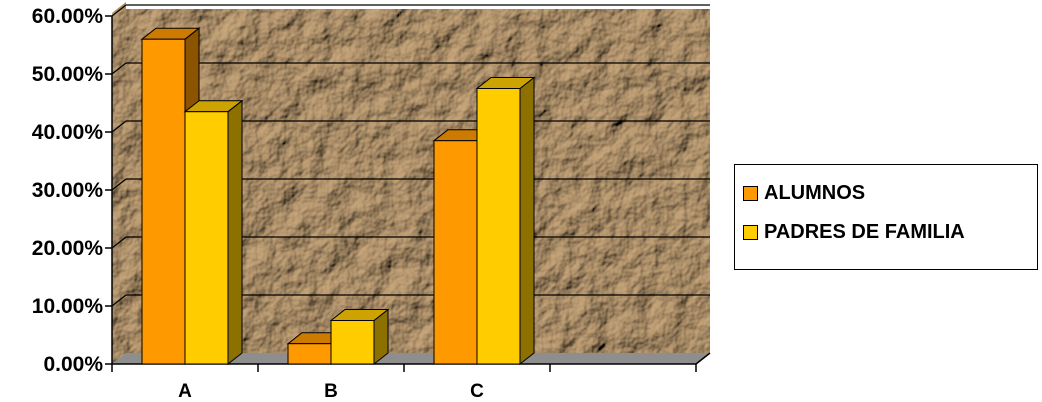 The height and width of the screenshot is (402, 1042). What do you see at coordinates (185, 391) in the screenshot?
I see `x-tick-label: A` at bounding box center [185, 391].